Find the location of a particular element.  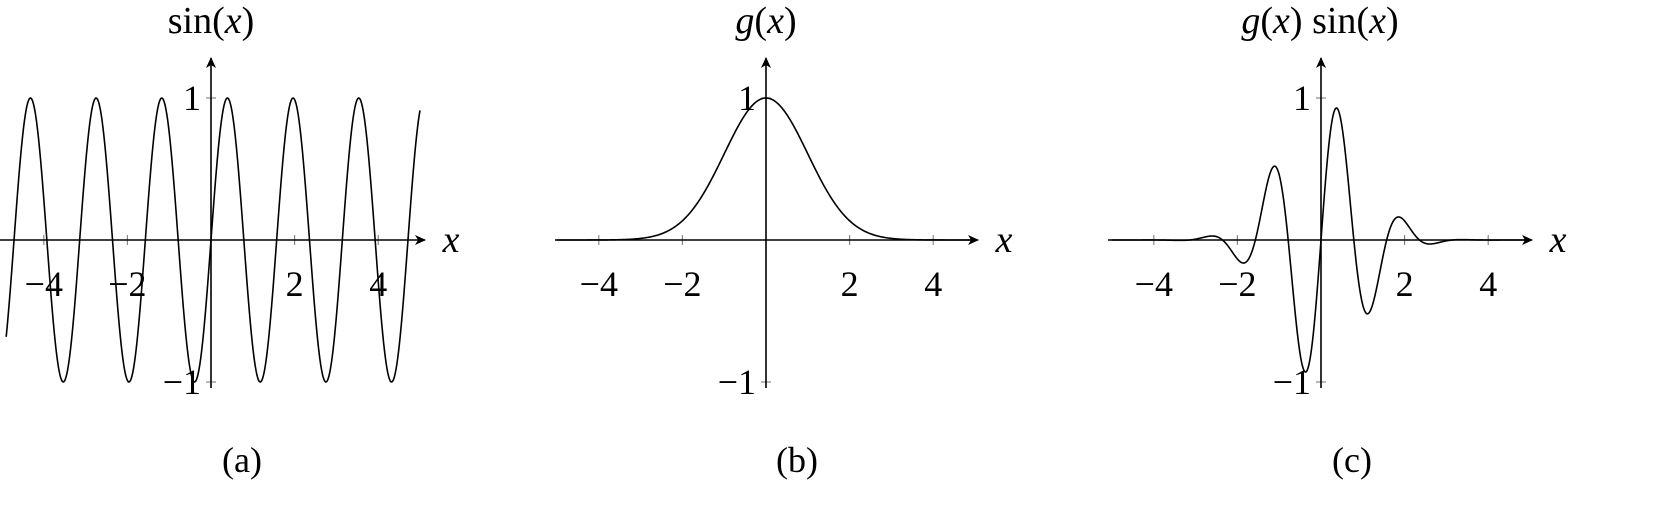

panel-title: g(x) is located at coordinates (765, 21).